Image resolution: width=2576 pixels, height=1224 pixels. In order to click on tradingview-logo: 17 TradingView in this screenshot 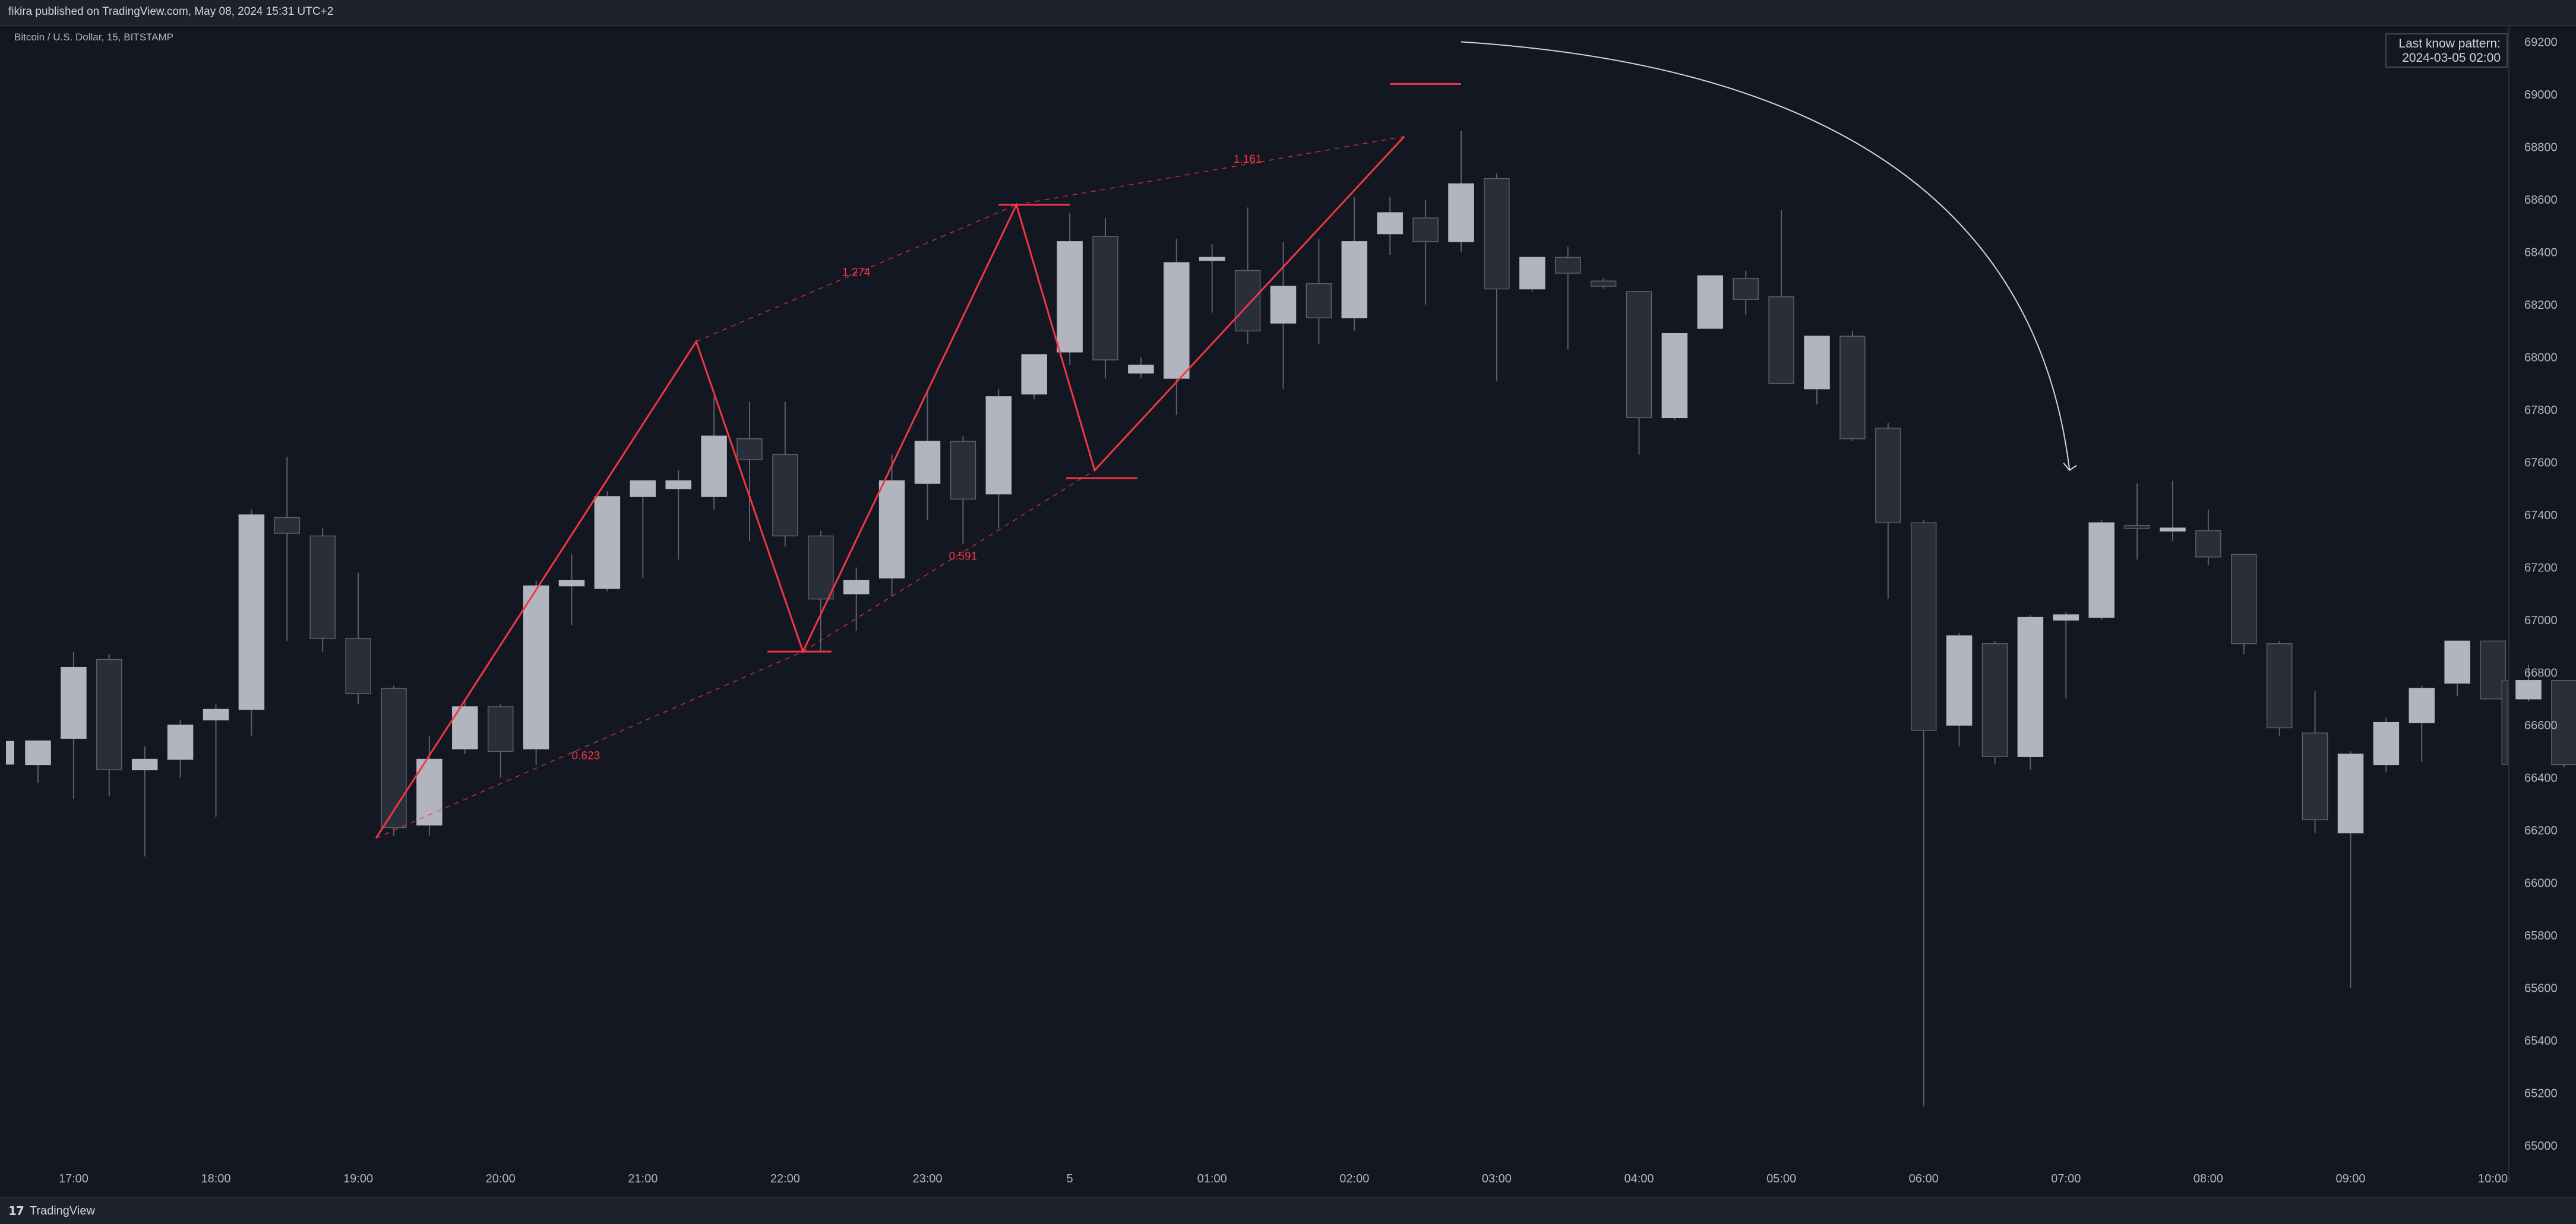, I will do `click(51, 1211)`.